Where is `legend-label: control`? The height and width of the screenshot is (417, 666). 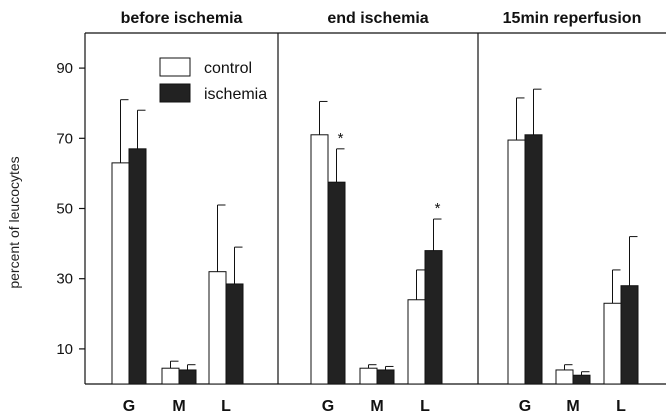
legend-label: control is located at coordinates (228, 68).